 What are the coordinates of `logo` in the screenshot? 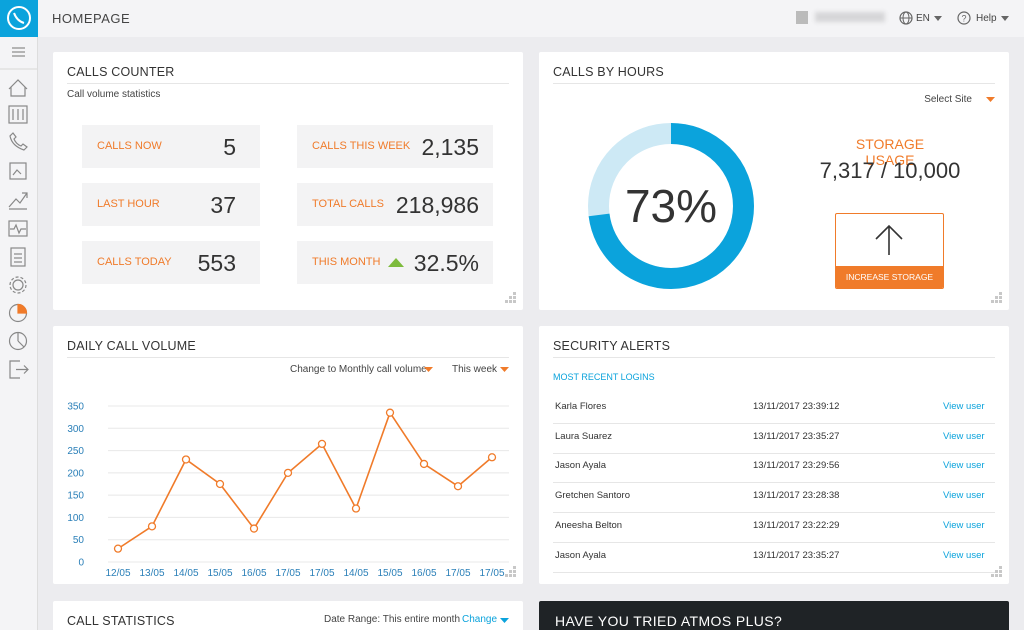 It's located at (19, 18).